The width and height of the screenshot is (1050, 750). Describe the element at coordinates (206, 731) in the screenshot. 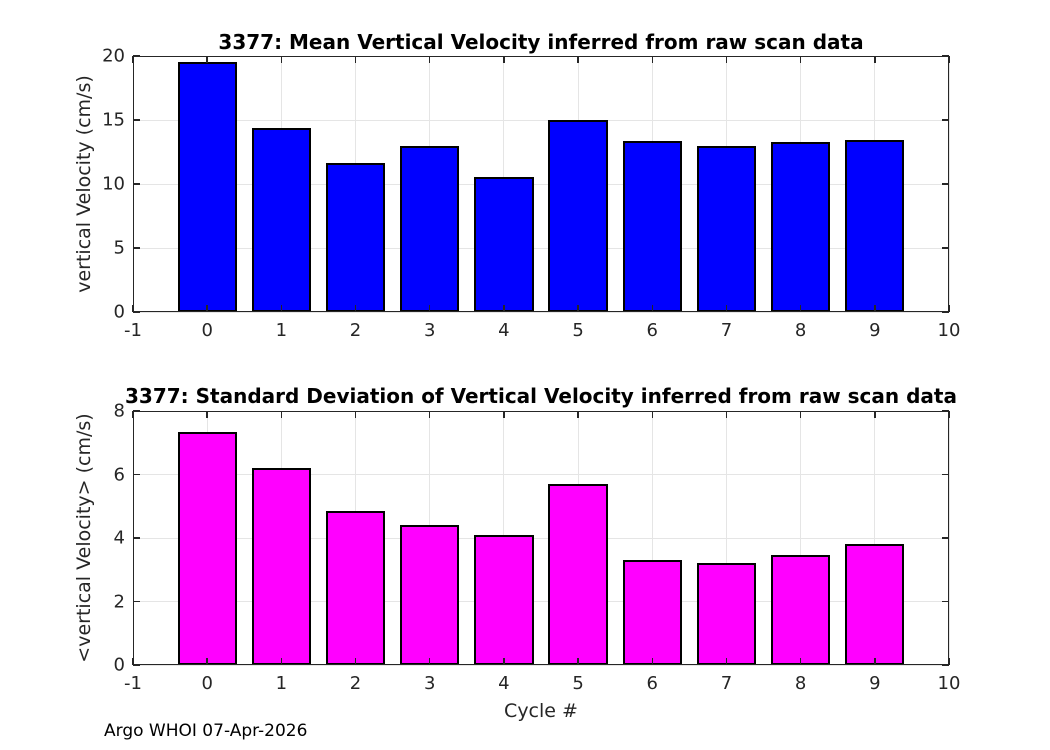

I see `footer-text: Argo WHOI 07-Apr-2026` at that location.